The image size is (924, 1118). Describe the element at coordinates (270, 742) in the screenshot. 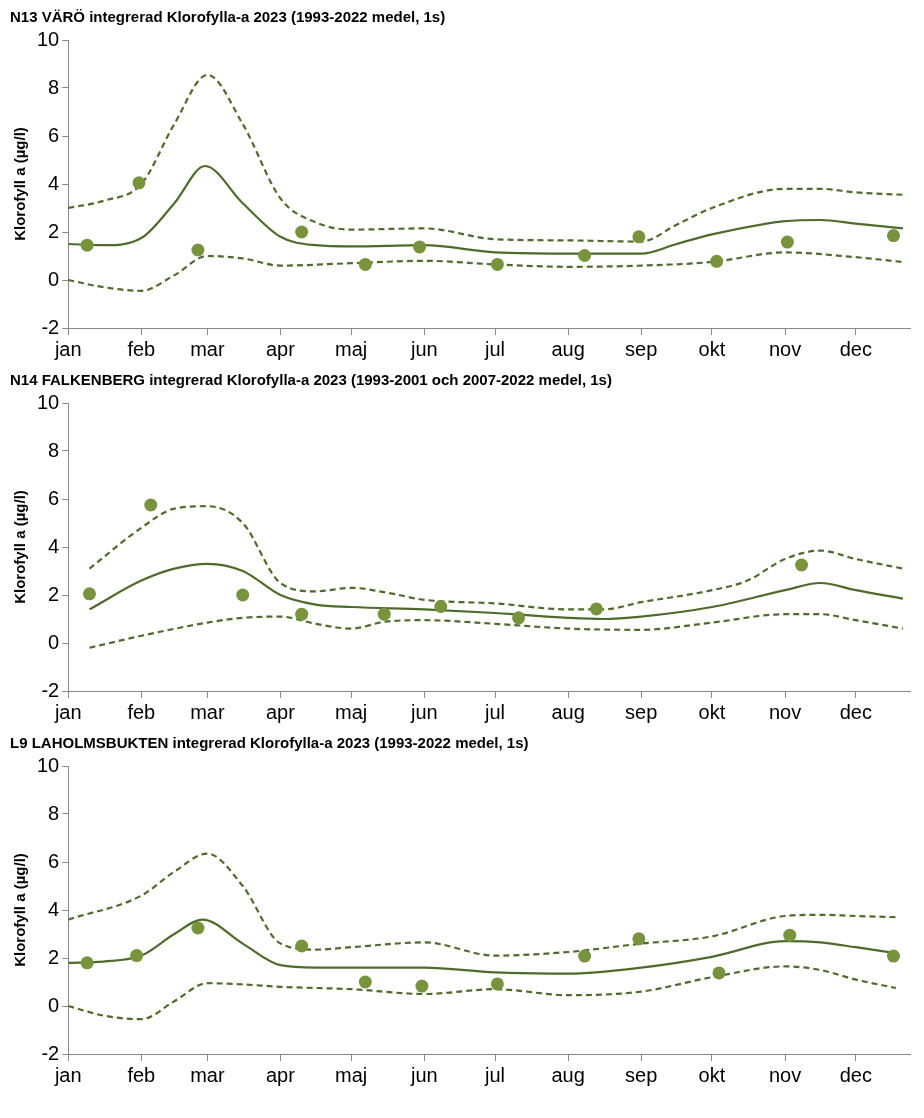

I see `chart-title: L9 LAHOLMSBUKTEN integrerad Klorofylla-a 2023 (1993-2022 medel, 1s)` at that location.